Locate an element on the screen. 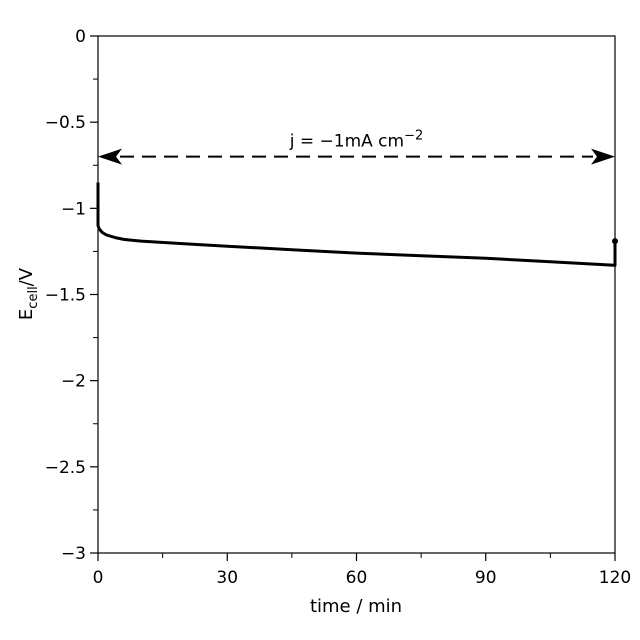 This screenshot has height=640, width=640. annotation-text-superscript: −2 is located at coordinates (413, 136).